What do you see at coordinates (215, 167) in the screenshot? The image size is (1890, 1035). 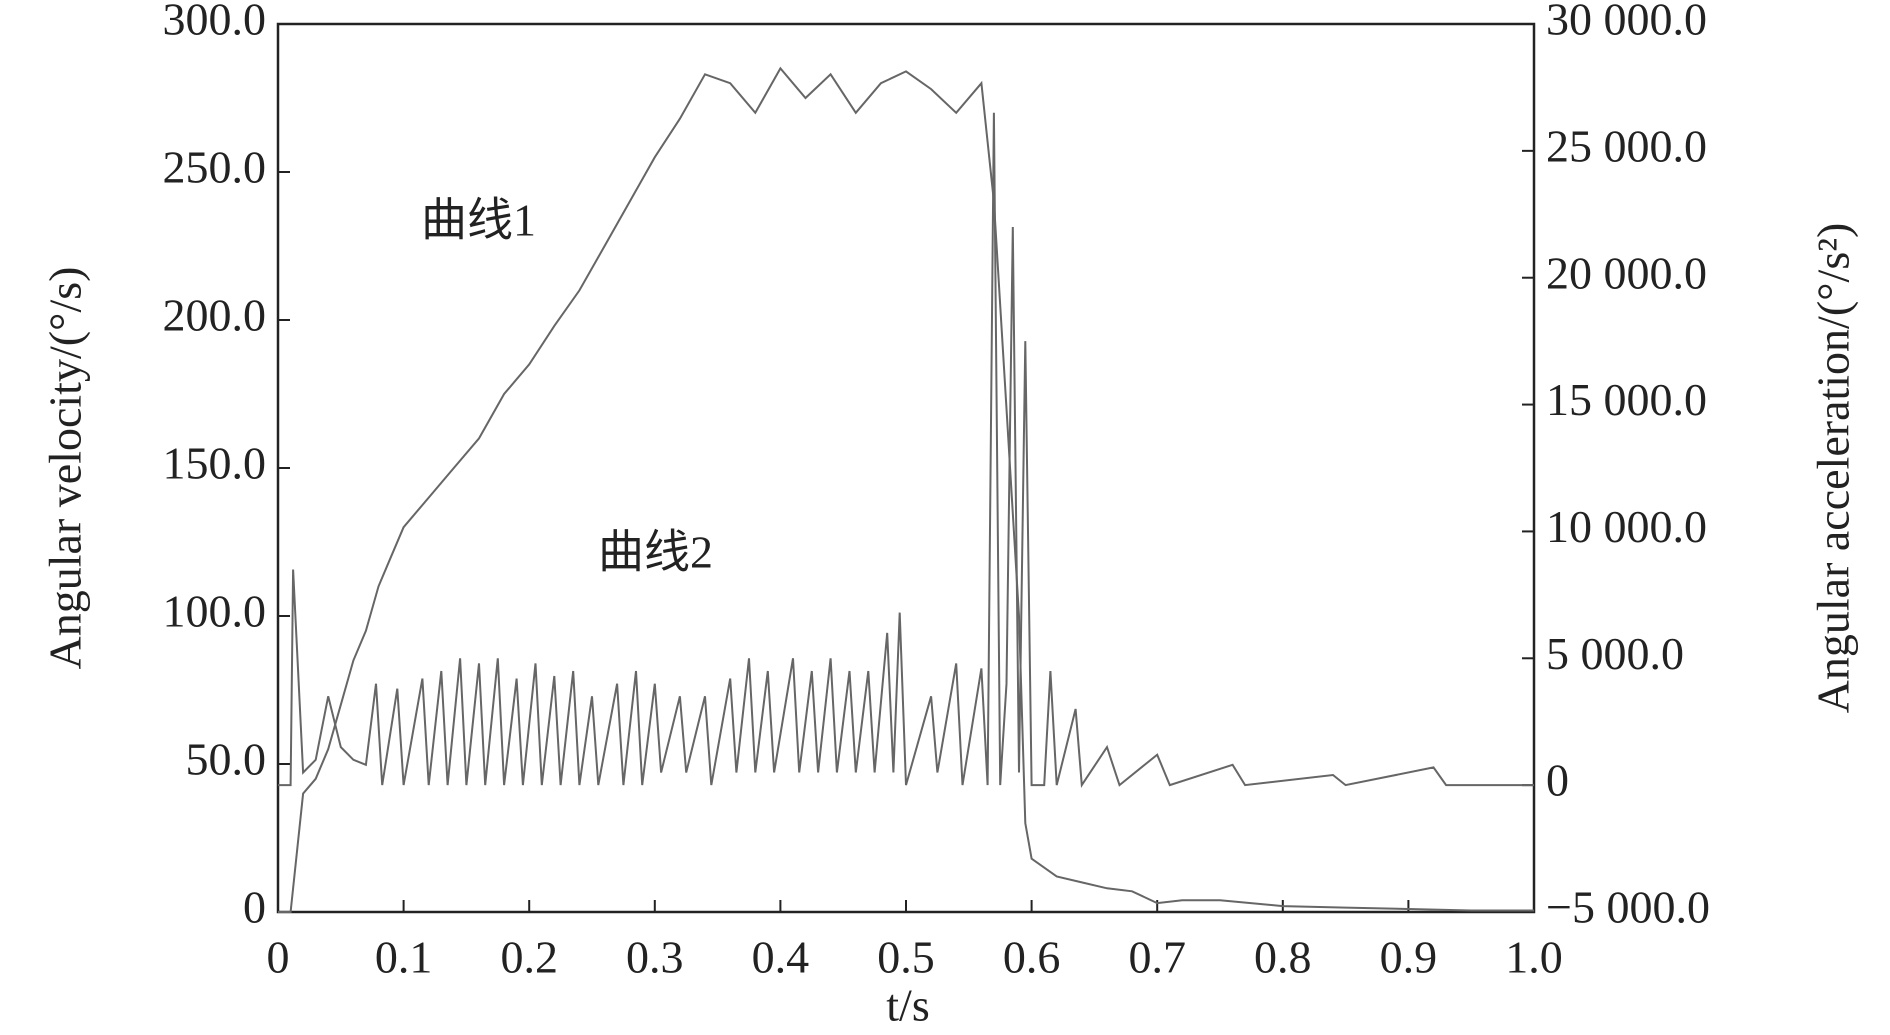 I see `y-tick-label: 250.0` at bounding box center [215, 167].